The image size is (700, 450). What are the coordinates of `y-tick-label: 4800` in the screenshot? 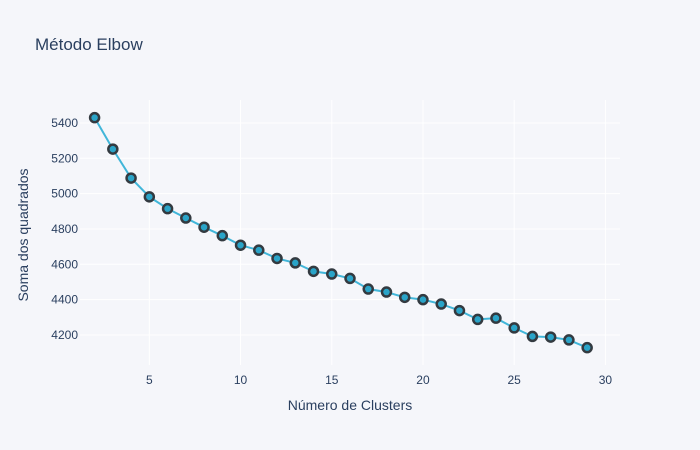 It's located at (64, 229).